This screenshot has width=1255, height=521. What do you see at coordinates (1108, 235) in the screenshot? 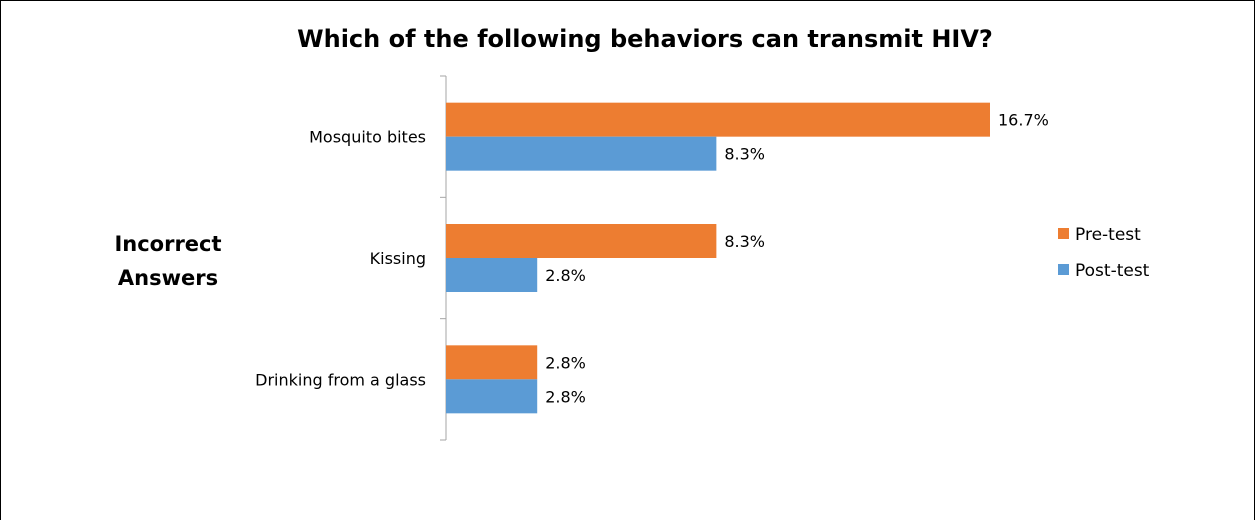
I see `legend-label: Pre-test` at bounding box center [1108, 235].